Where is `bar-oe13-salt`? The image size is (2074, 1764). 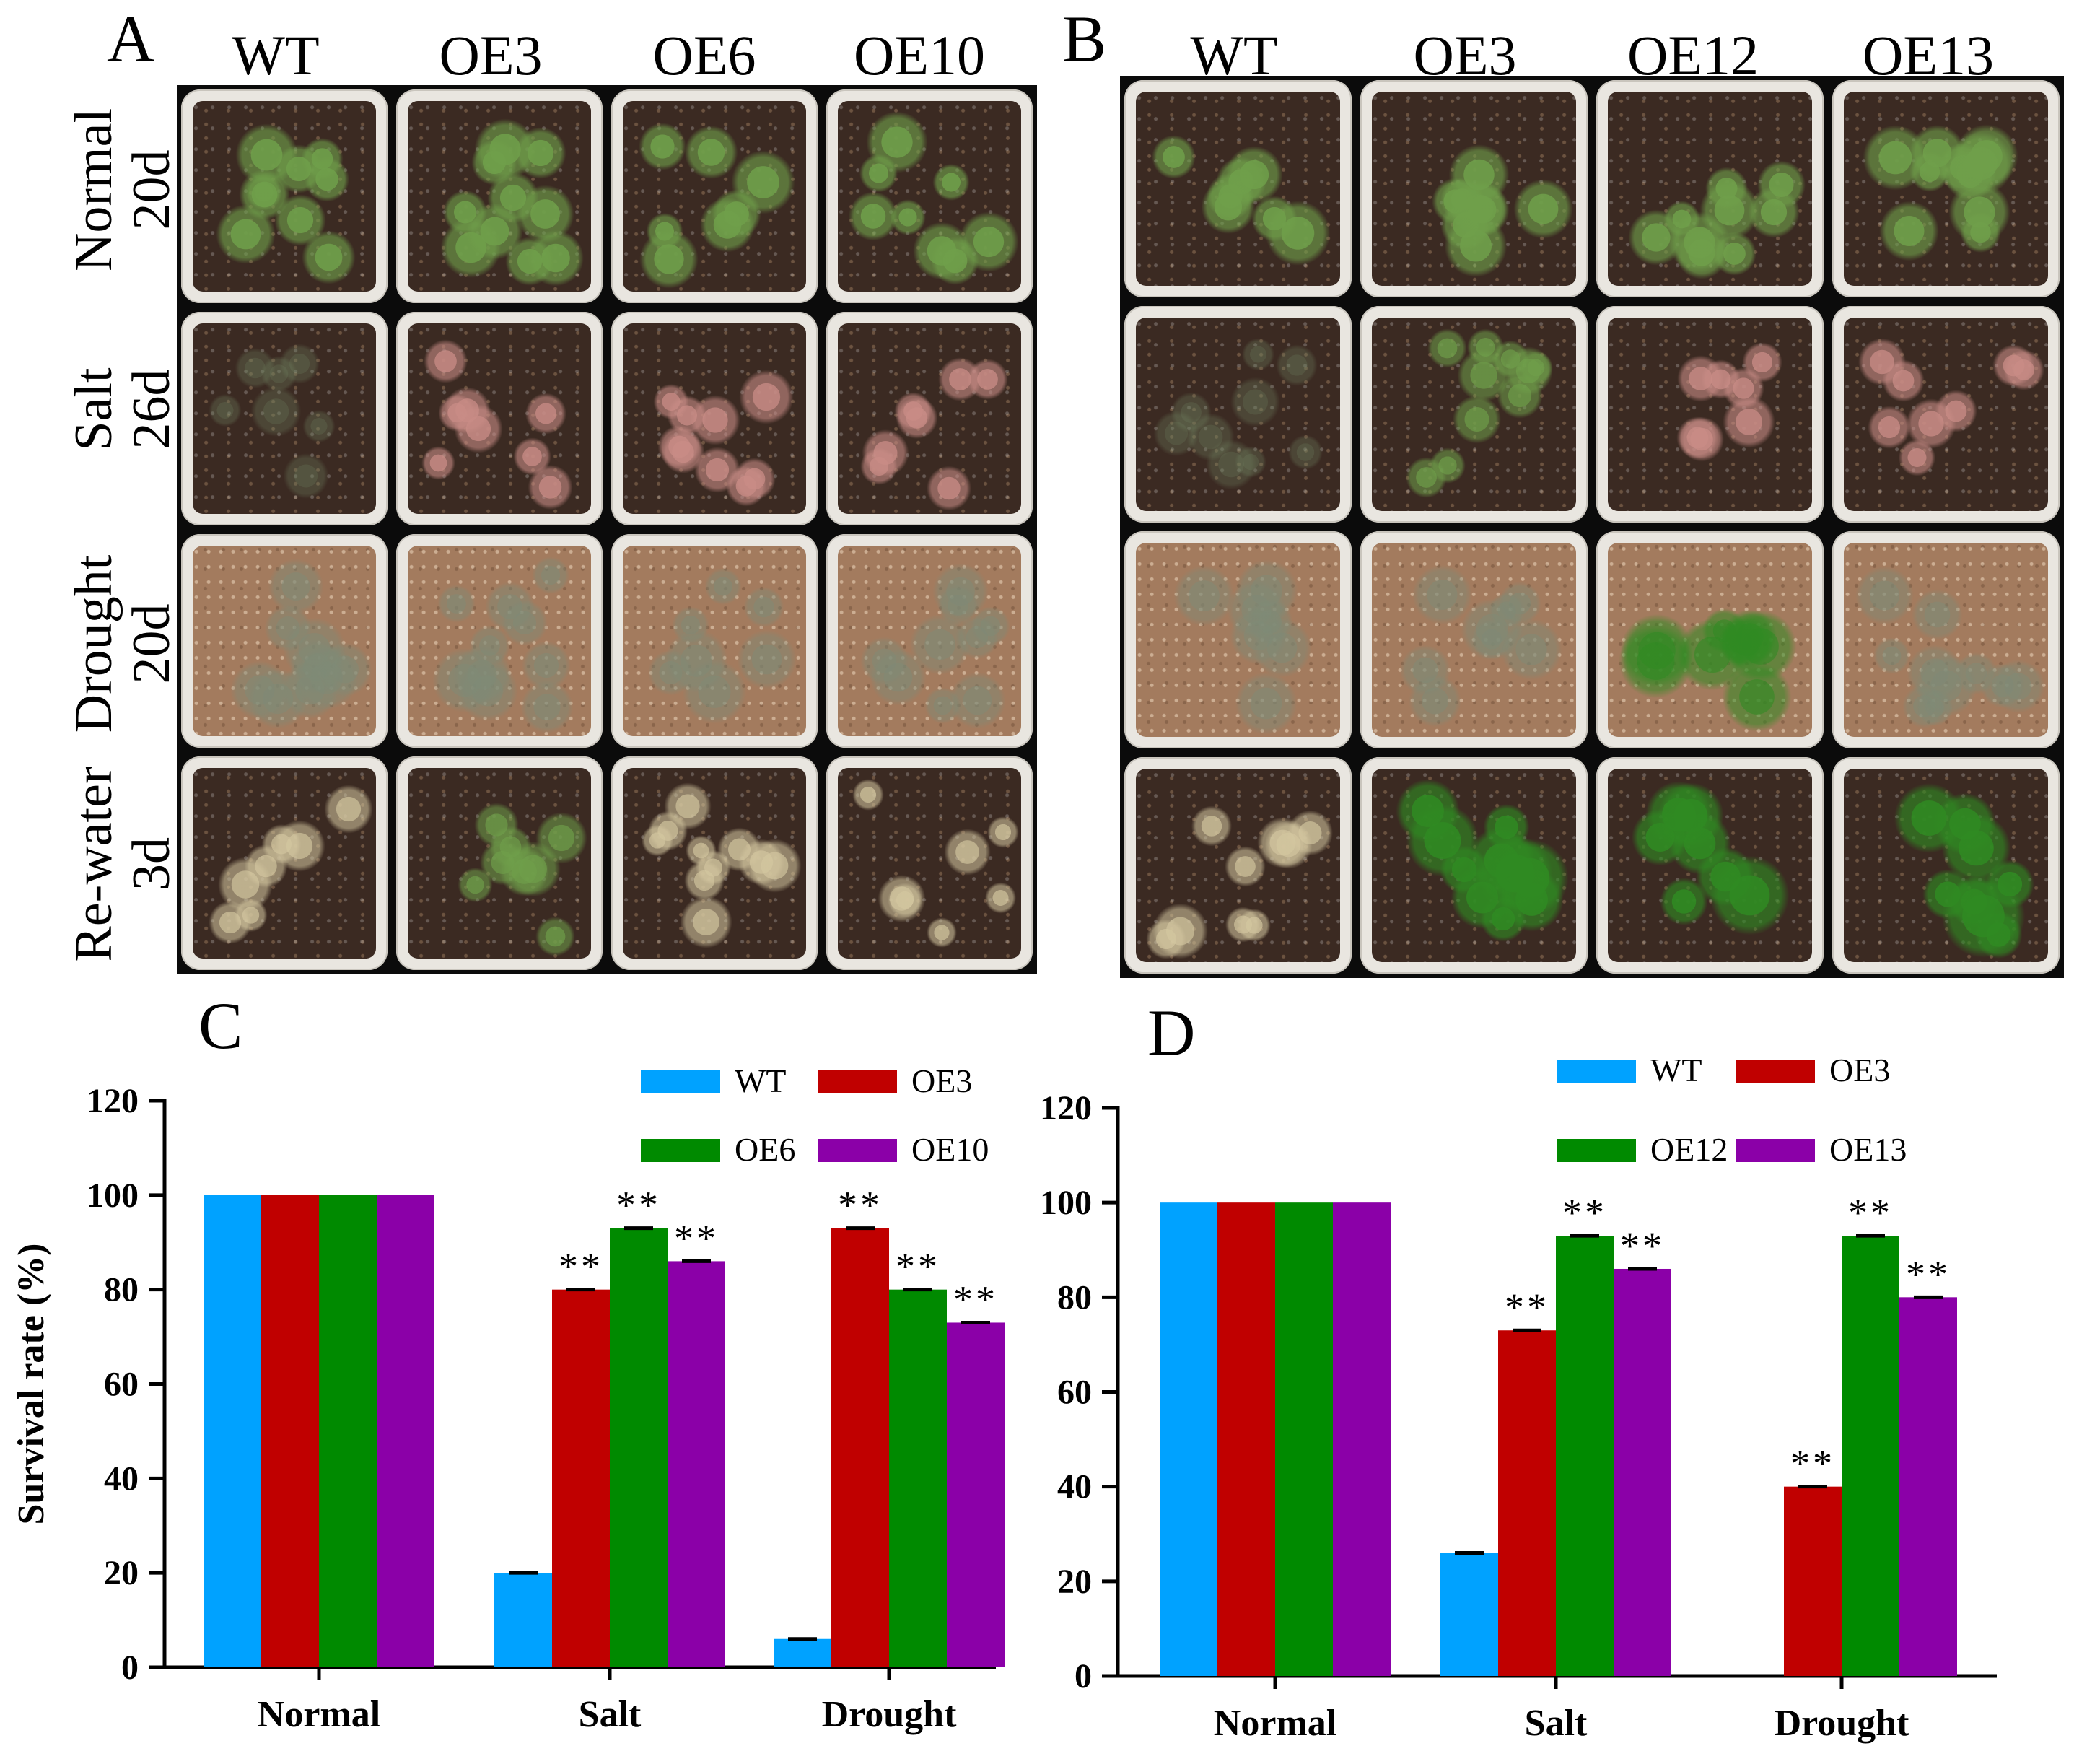 bar-oe13-salt is located at coordinates (1642, 1472).